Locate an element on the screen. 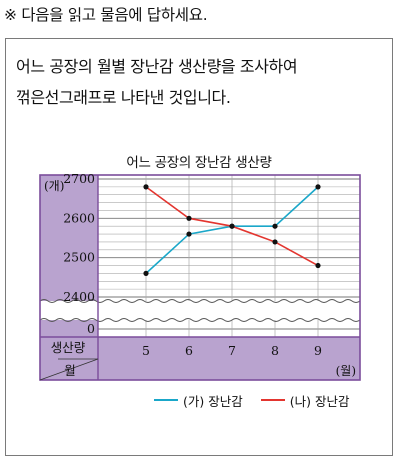 Image resolution: width=400 pixels, height=460 pixels. legend-swatch-b is located at coordinates (272, 400).